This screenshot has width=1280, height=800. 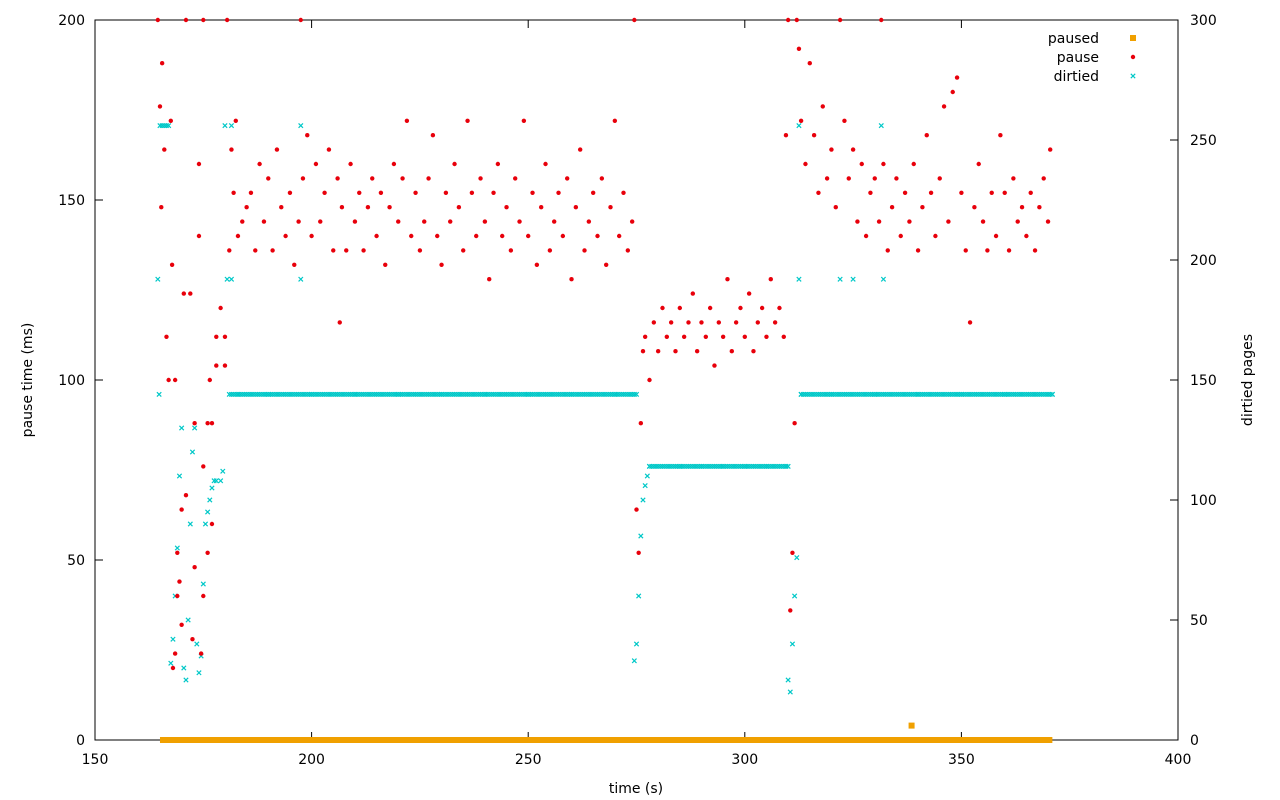 I want to click on y-tick-label: 200, so click(x=71, y=21).